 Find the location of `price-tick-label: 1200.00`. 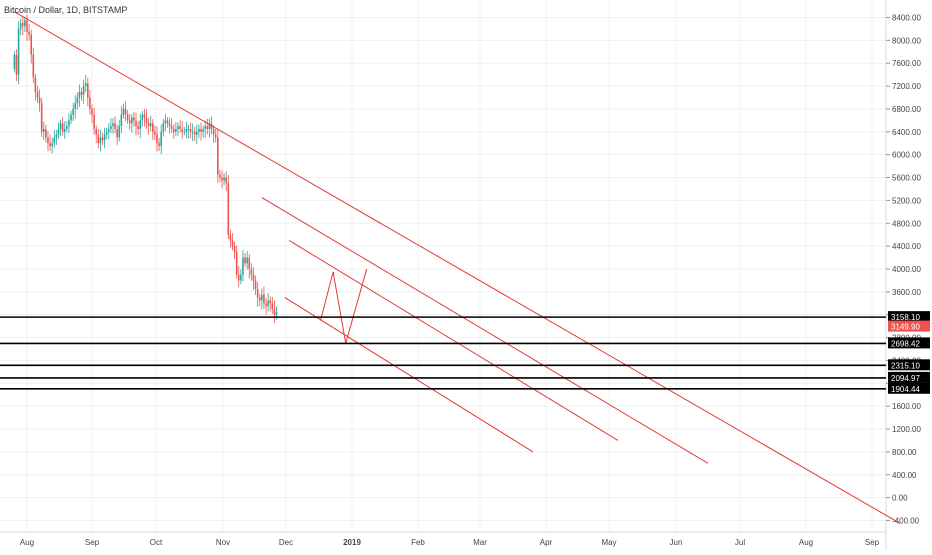

price-tick-label: 1200.00 is located at coordinates (906, 429).